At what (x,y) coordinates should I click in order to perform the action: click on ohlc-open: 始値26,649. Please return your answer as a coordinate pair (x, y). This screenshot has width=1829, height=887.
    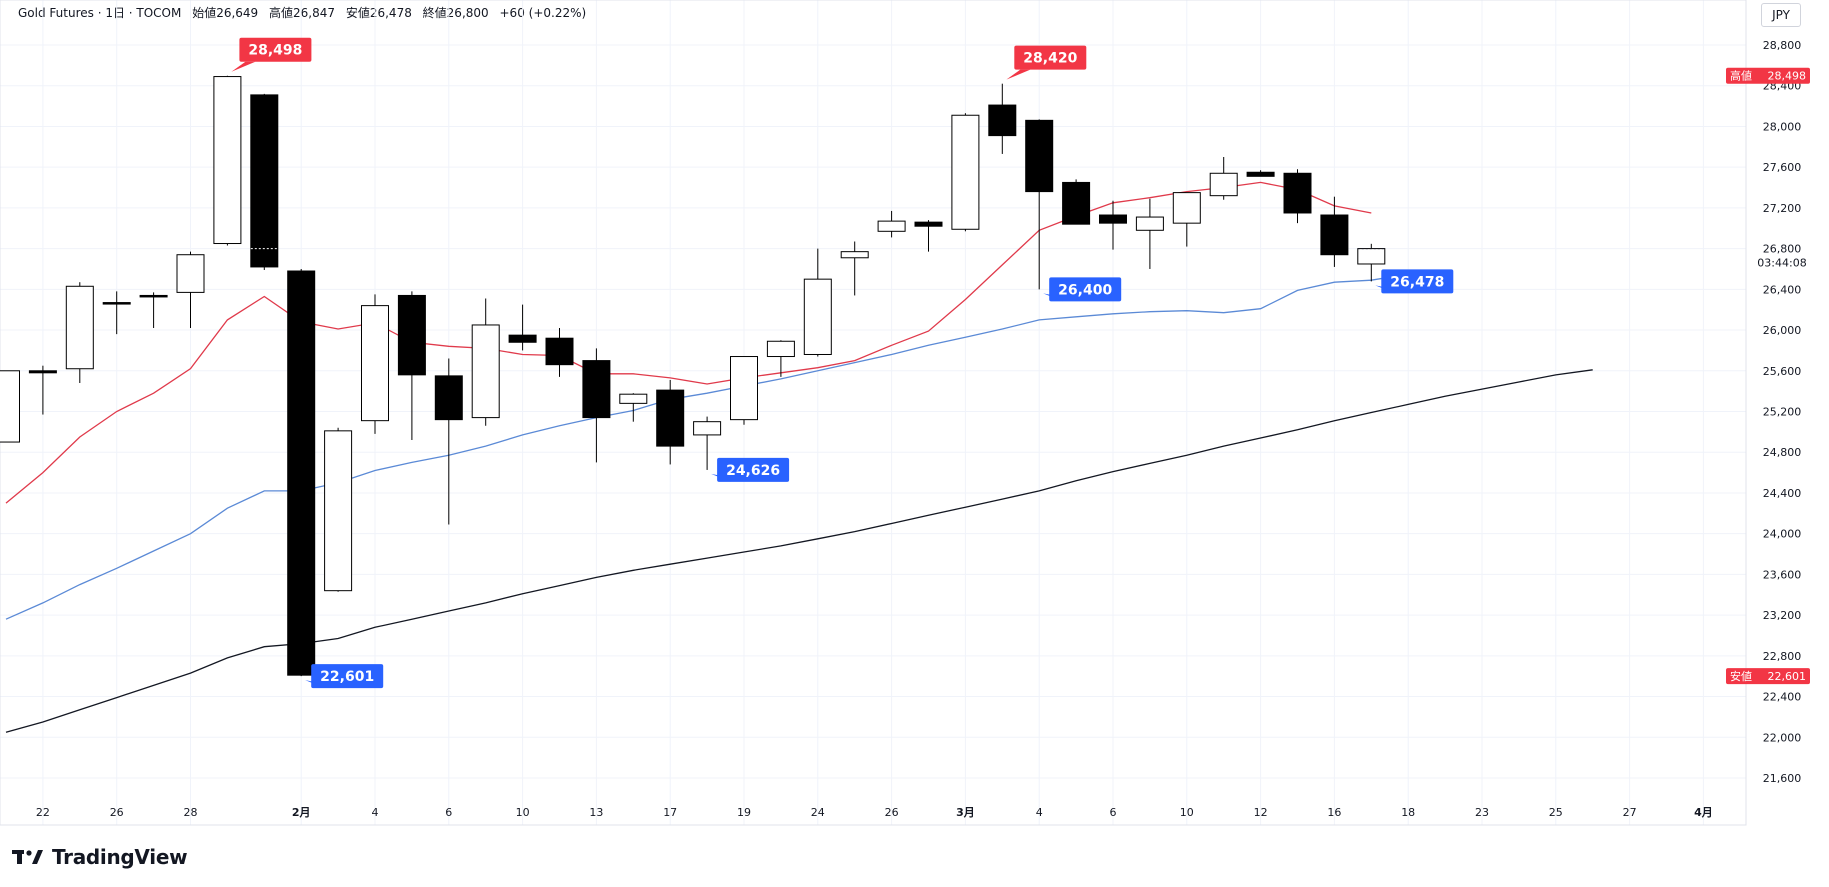
    Looking at the image, I should click on (225, 13).